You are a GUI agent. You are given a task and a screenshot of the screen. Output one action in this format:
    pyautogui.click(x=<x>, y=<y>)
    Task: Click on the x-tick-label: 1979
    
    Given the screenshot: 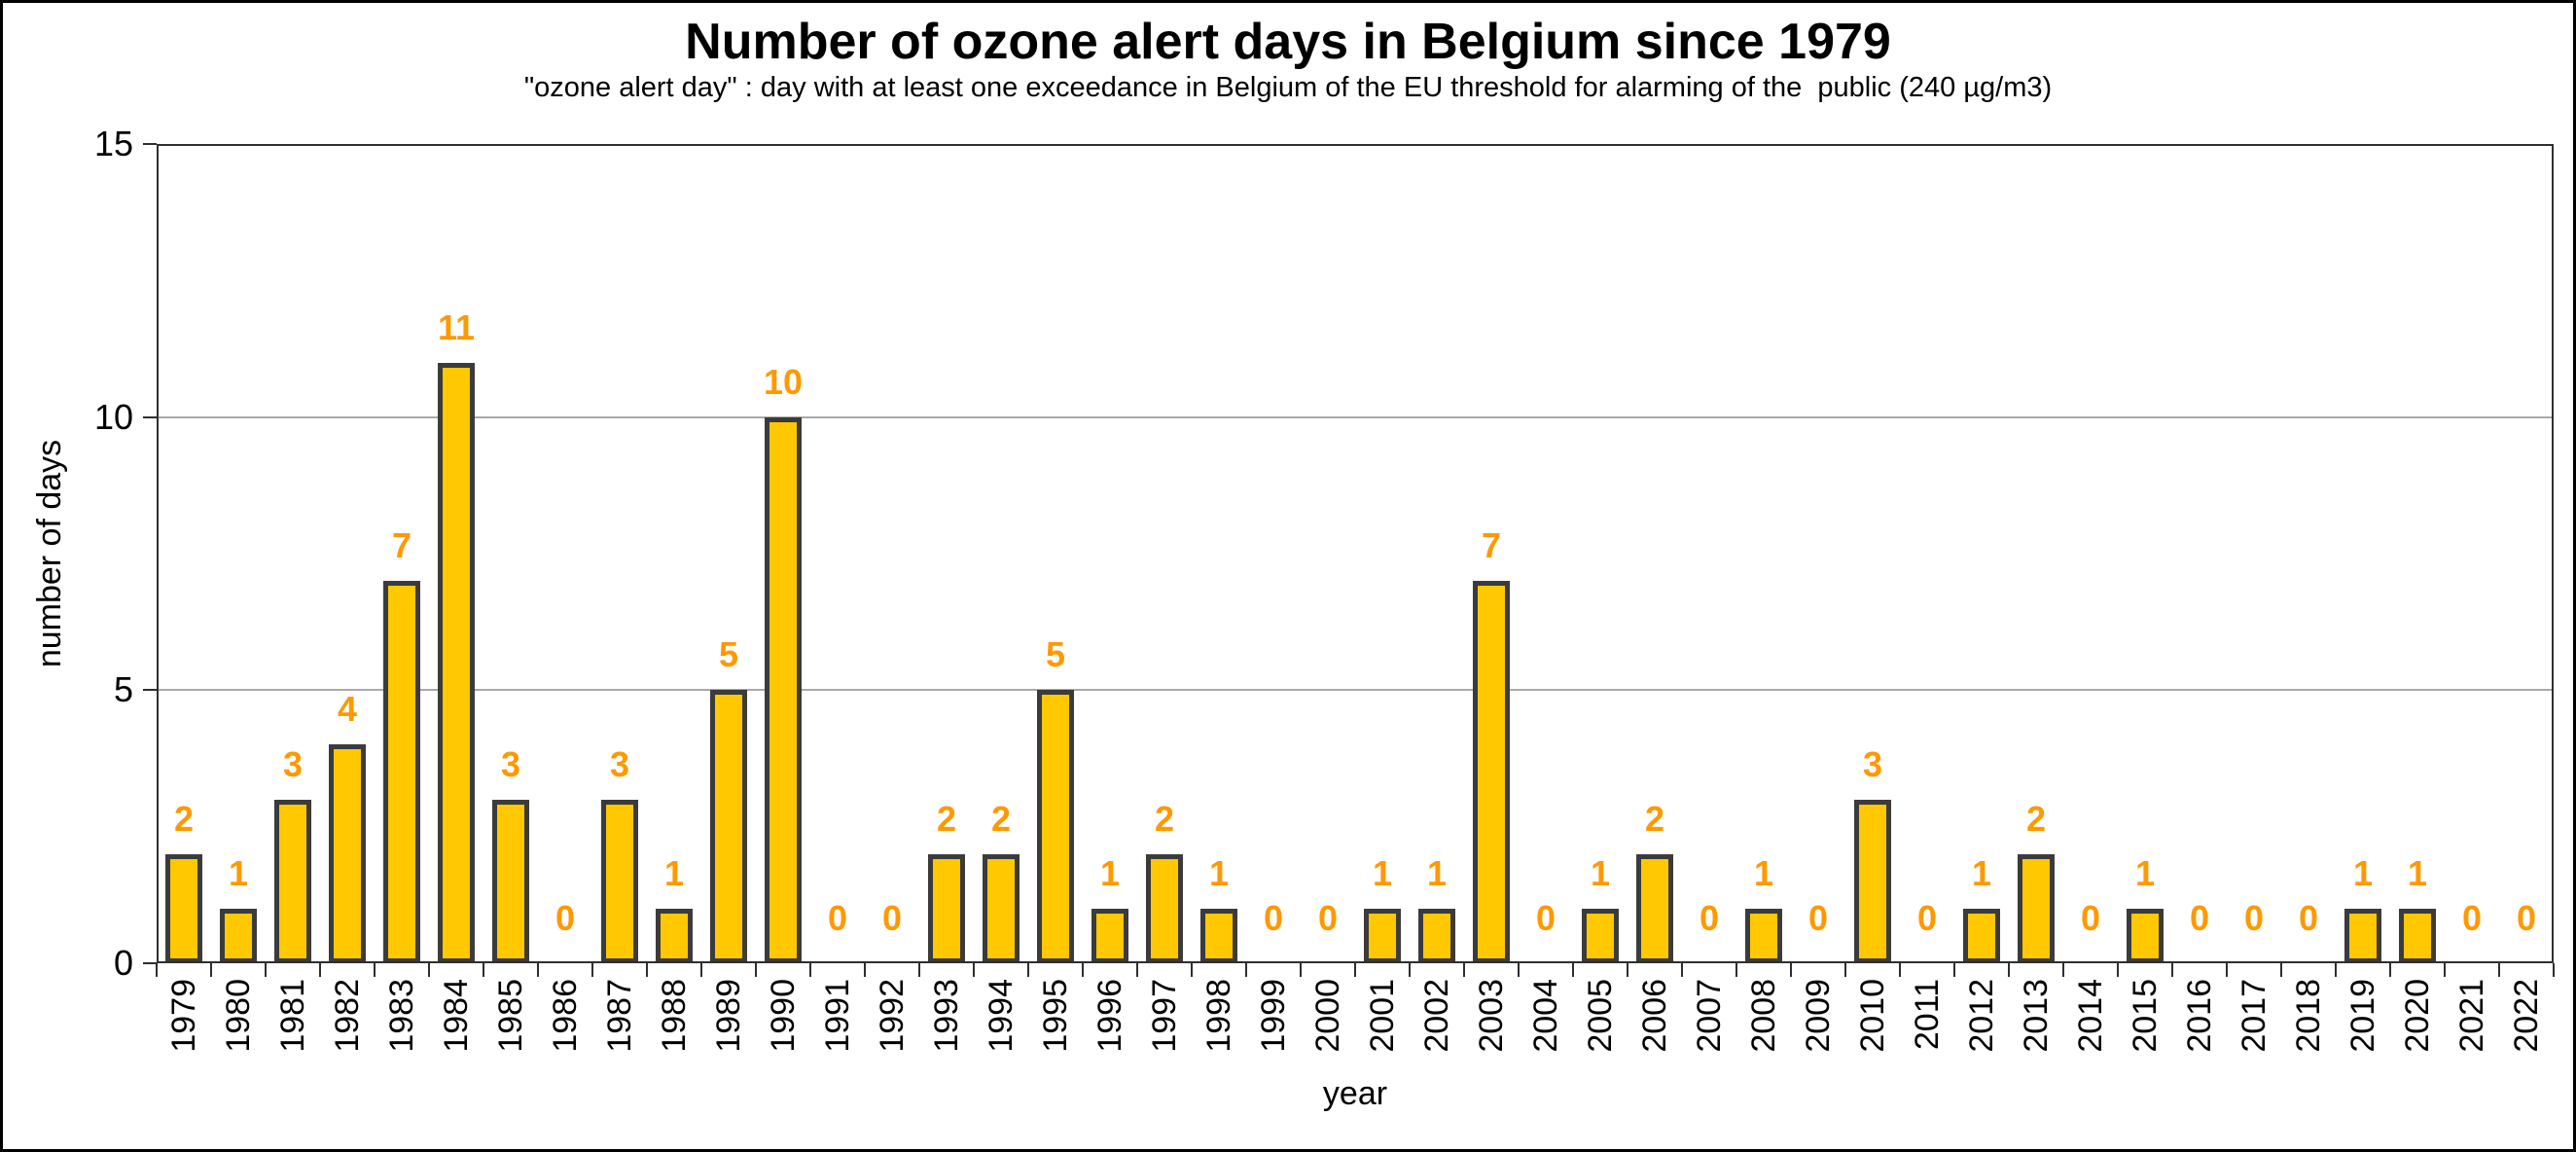 What is the action you would take?
    pyautogui.click(x=183, y=1016)
    